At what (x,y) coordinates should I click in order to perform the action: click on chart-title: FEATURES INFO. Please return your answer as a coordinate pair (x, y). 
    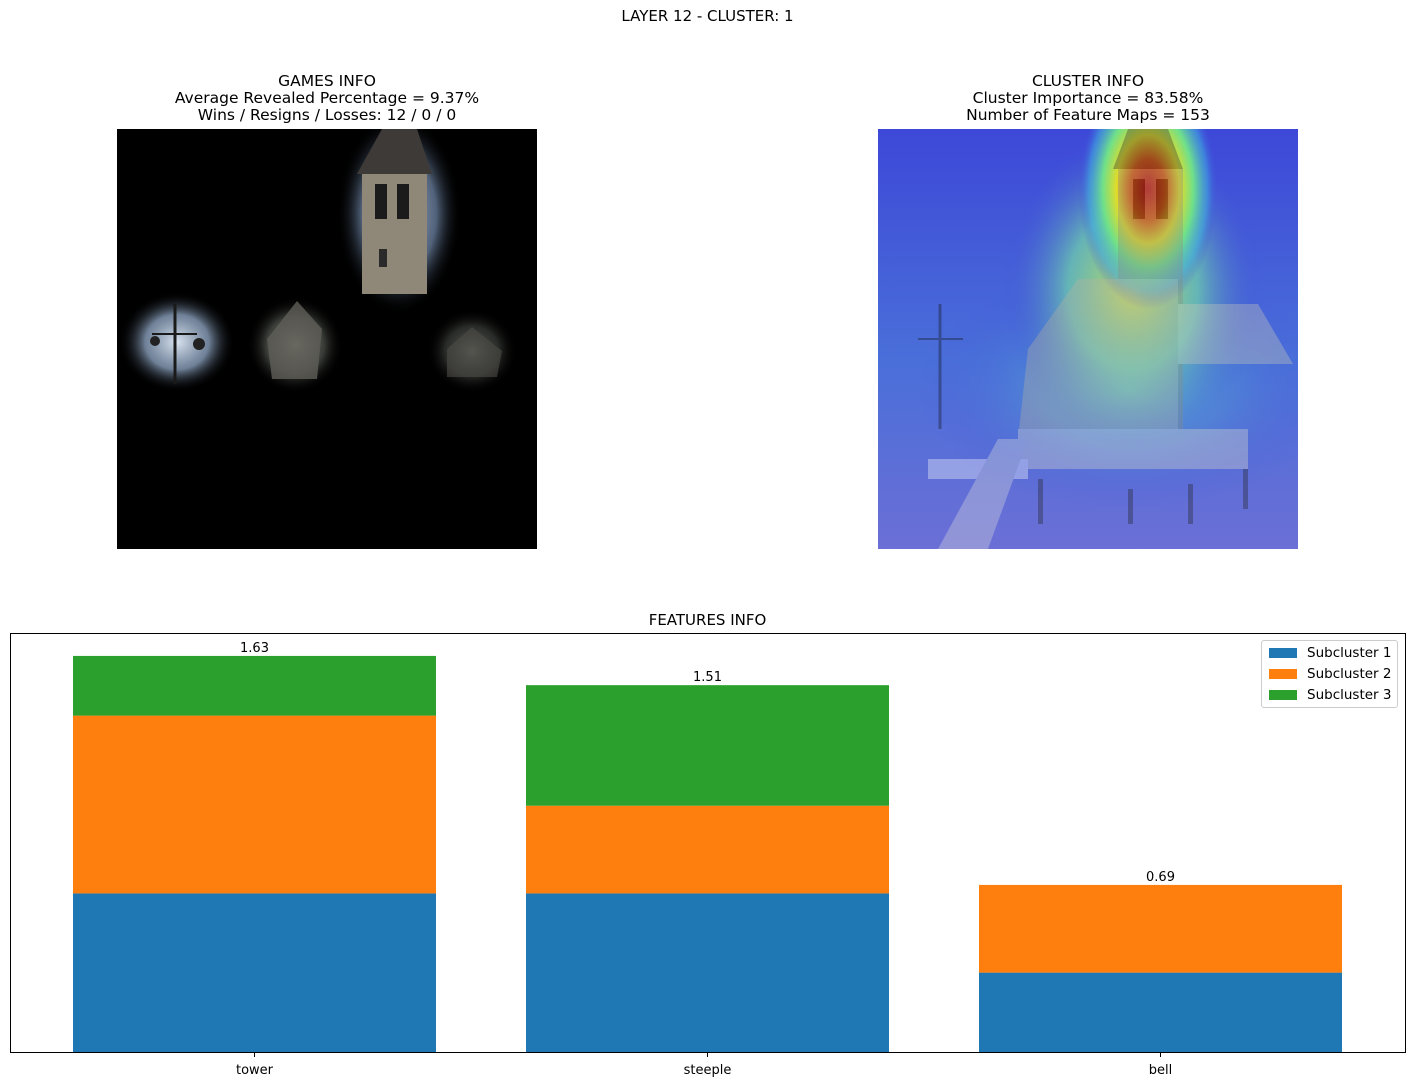
    Looking at the image, I should click on (707, 620).